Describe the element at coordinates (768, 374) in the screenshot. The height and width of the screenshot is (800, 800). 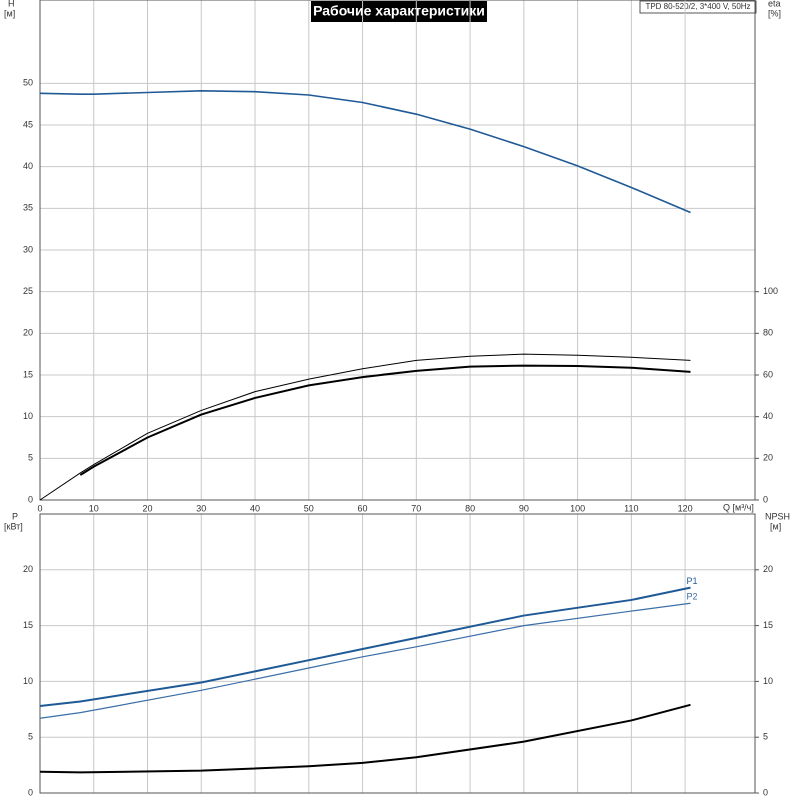
I see `y2-tick-label: 60` at that location.